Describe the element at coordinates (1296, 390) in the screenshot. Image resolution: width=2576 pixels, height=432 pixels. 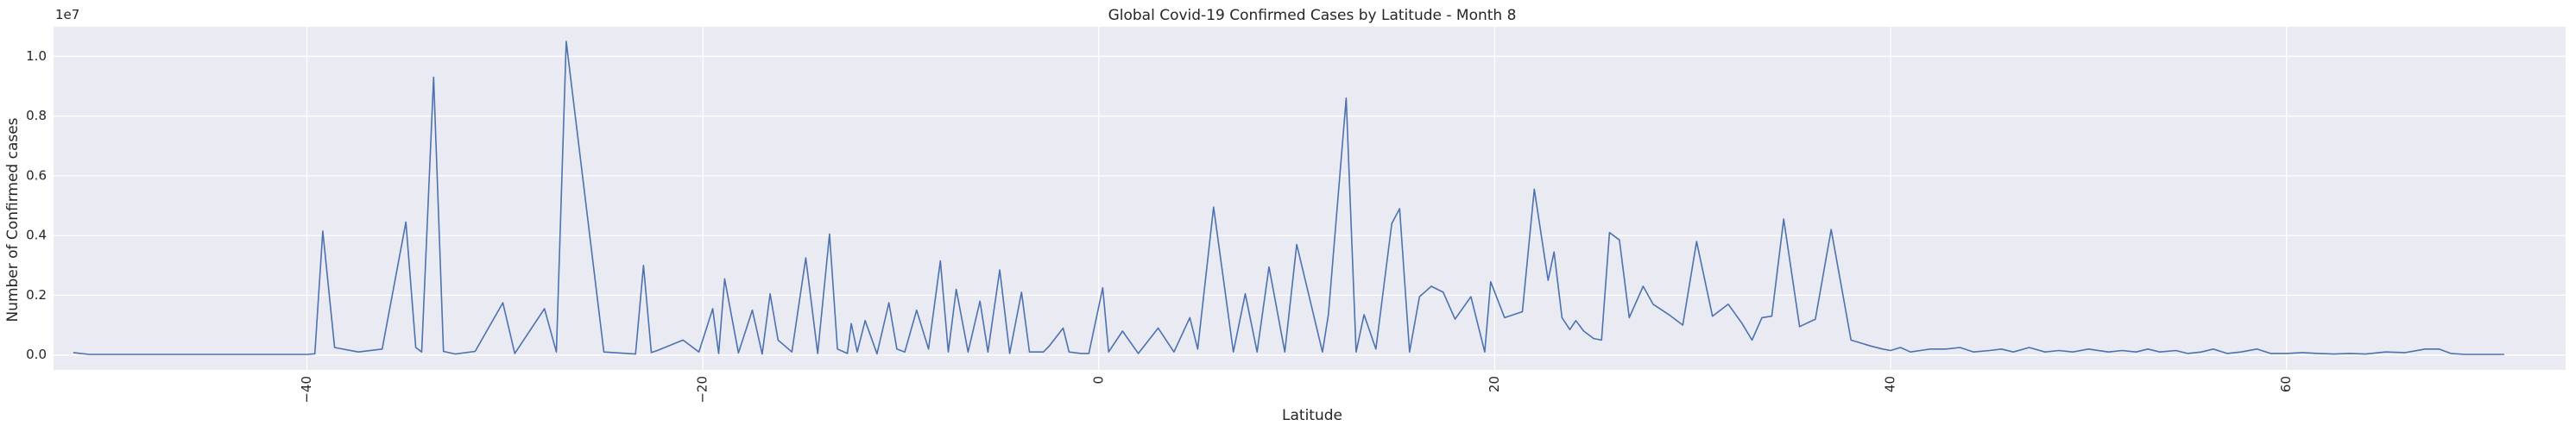
I see `x-tick-labels: −40 −20 0 20 40 60` at that location.